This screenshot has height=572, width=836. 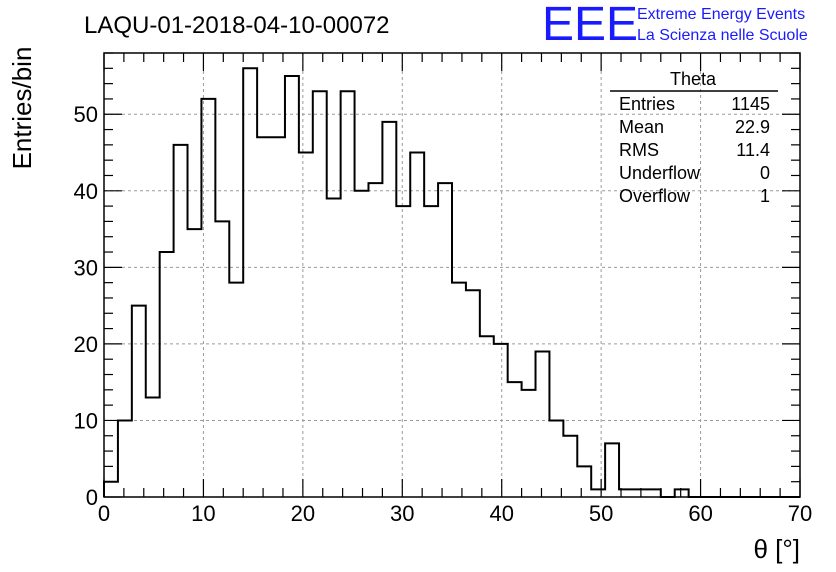 What do you see at coordinates (655, 196) in the screenshot?
I see `stats-label-overflow: Overflow` at bounding box center [655, 196].